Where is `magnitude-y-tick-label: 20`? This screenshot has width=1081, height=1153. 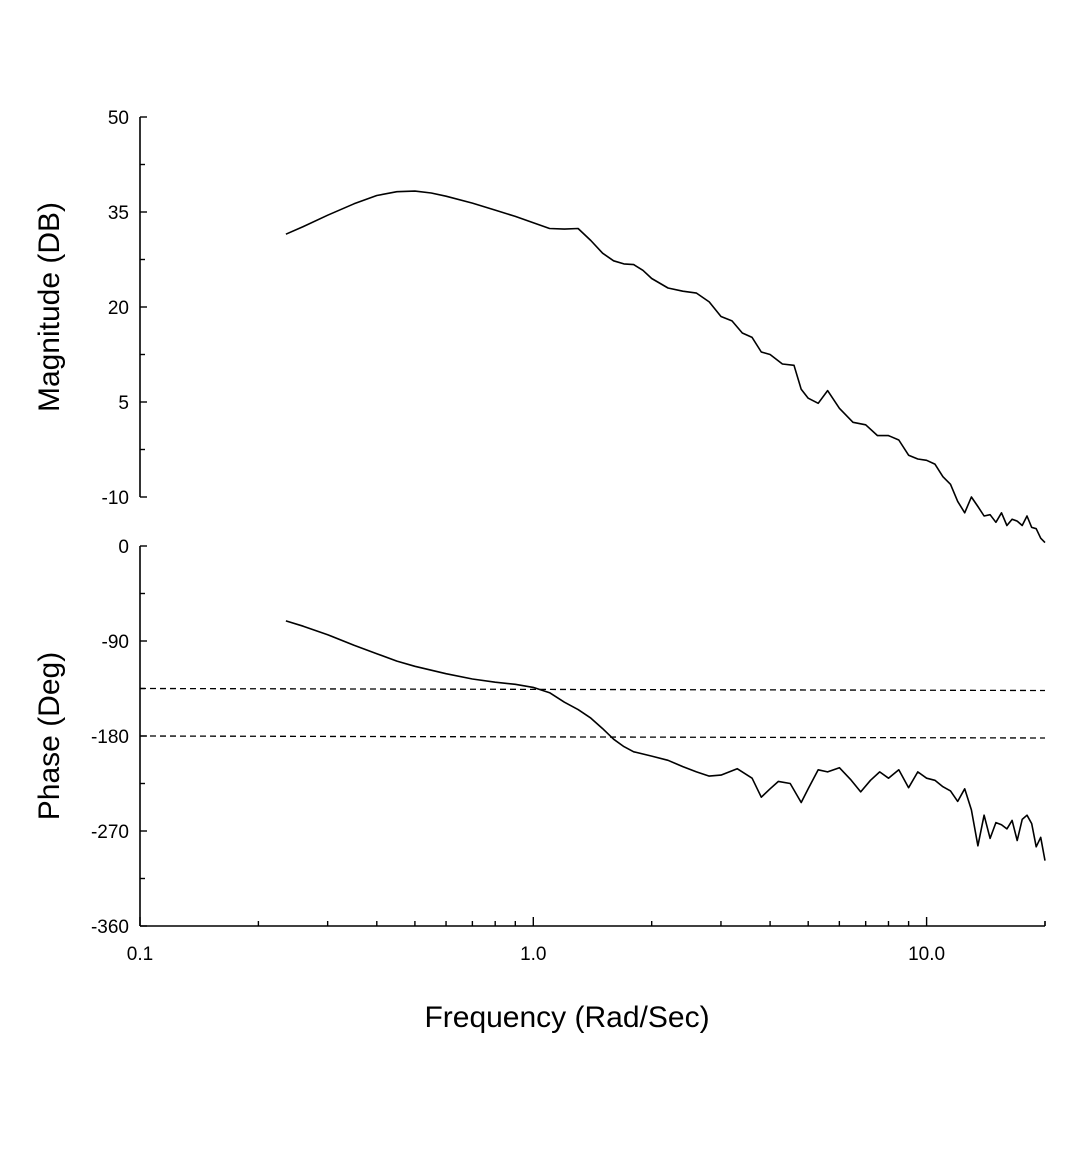 magnitude-y-tick-label: 20 is located at coordinates (118, 308).